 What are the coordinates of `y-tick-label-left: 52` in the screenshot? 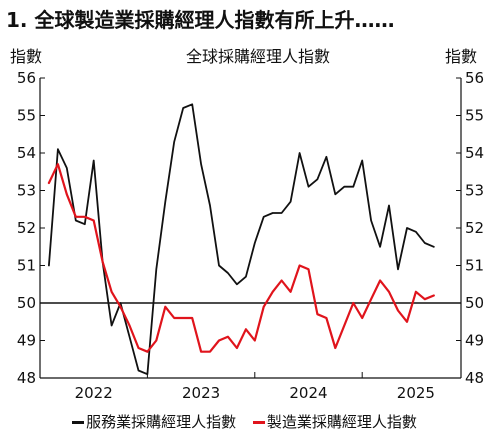 It's located at (26, 228).